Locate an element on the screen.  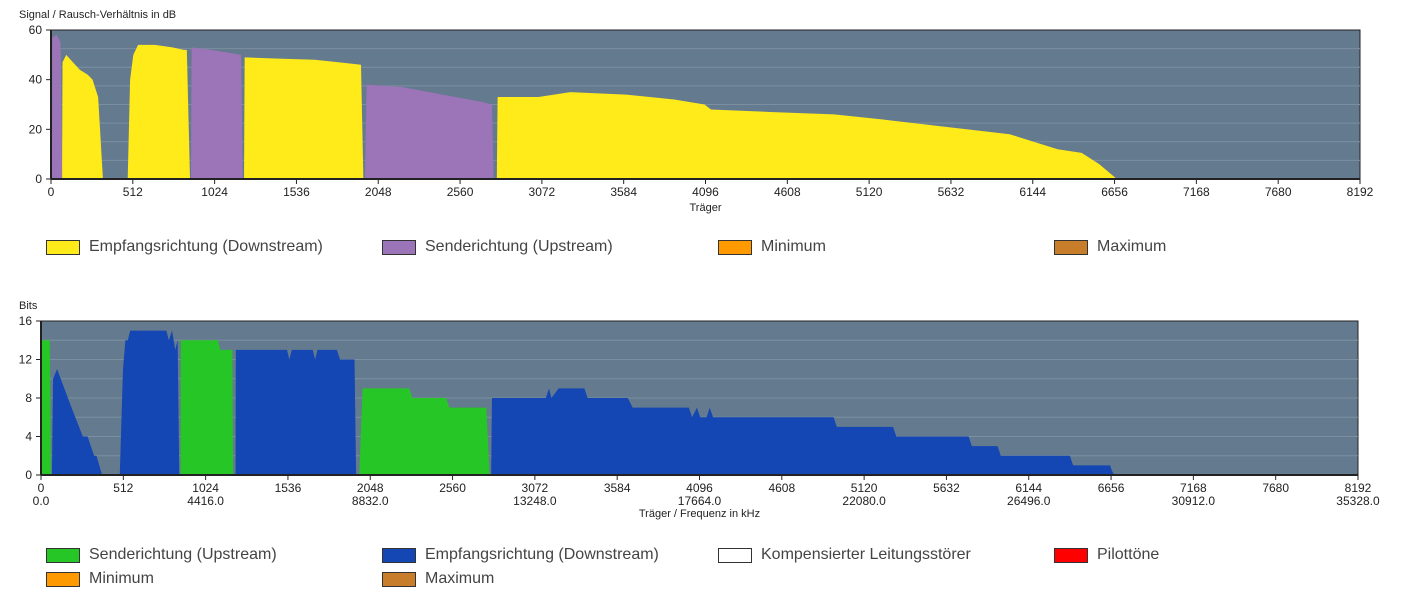
x-freq-label: 30912.0 is located at coordinates (1194, 501).